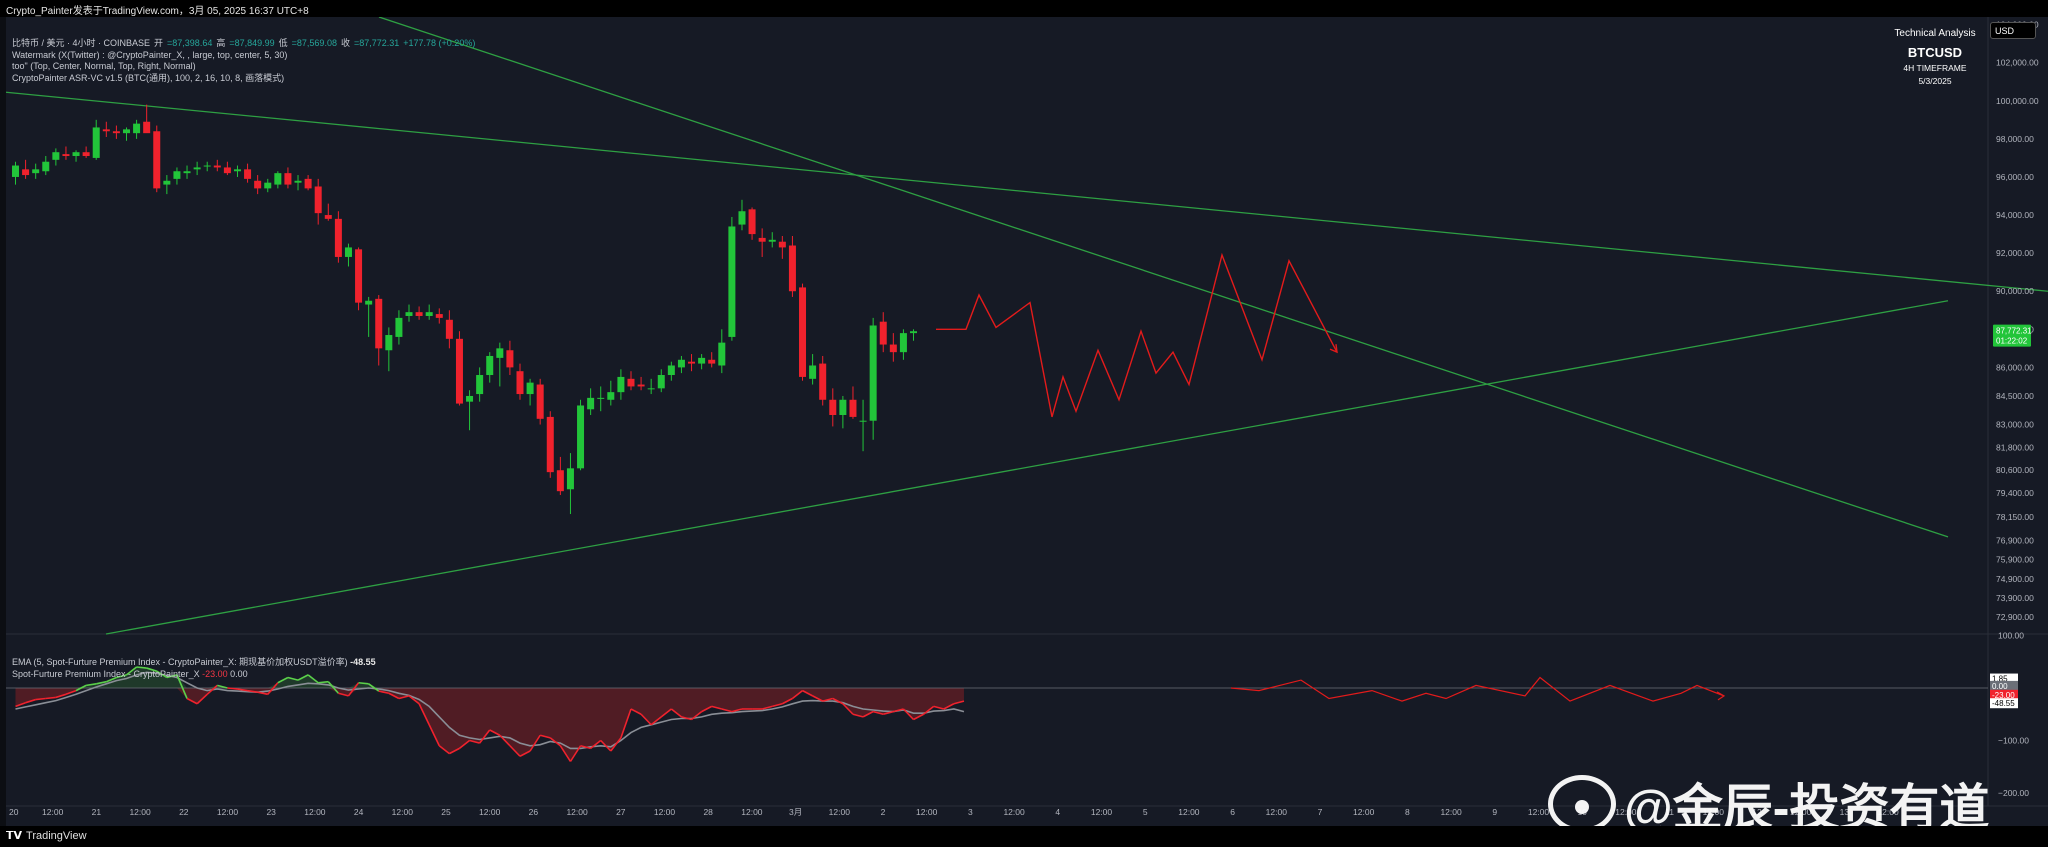 The width and height of the screenshot is (2048, 847). I want to click on time-tick-label: 24, so click(359, 812).